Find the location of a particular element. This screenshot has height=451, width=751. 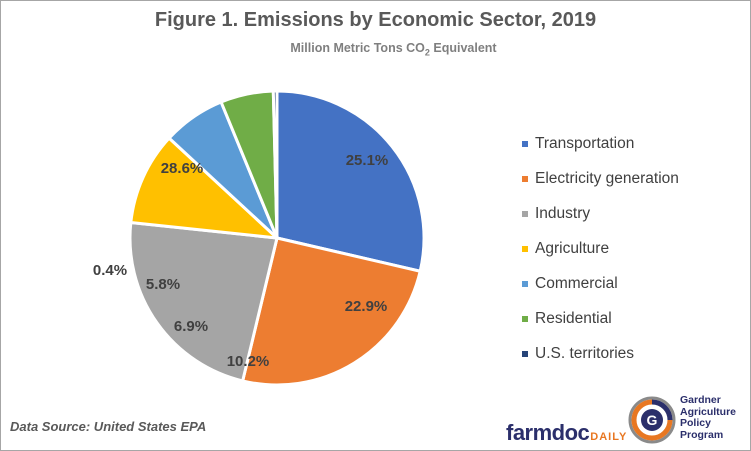

subtitle-main: Million Metric Tons CO is located at coordinates (357, 48).